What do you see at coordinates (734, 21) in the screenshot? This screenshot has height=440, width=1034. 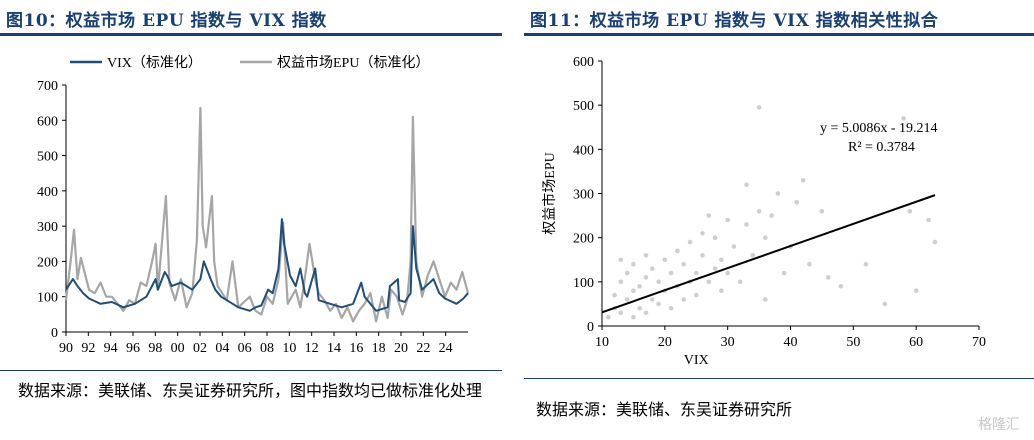 I see `figure-11-title: 图11：权益市场 EPU 指数与 VIX 指数相关性拟合` at bounding box center [734, 21].